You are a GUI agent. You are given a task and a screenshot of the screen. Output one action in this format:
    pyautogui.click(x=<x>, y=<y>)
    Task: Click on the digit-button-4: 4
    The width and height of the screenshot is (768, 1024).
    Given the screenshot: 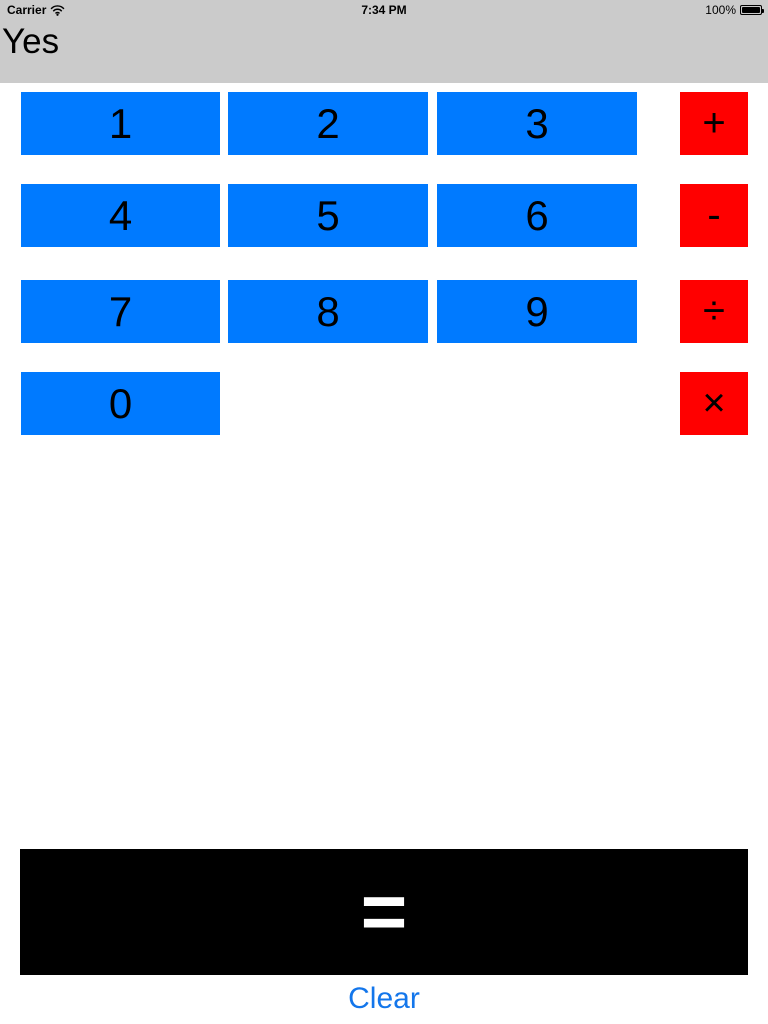 What is the action you would take?
    pyautogui.click(x=120, y=215)
    